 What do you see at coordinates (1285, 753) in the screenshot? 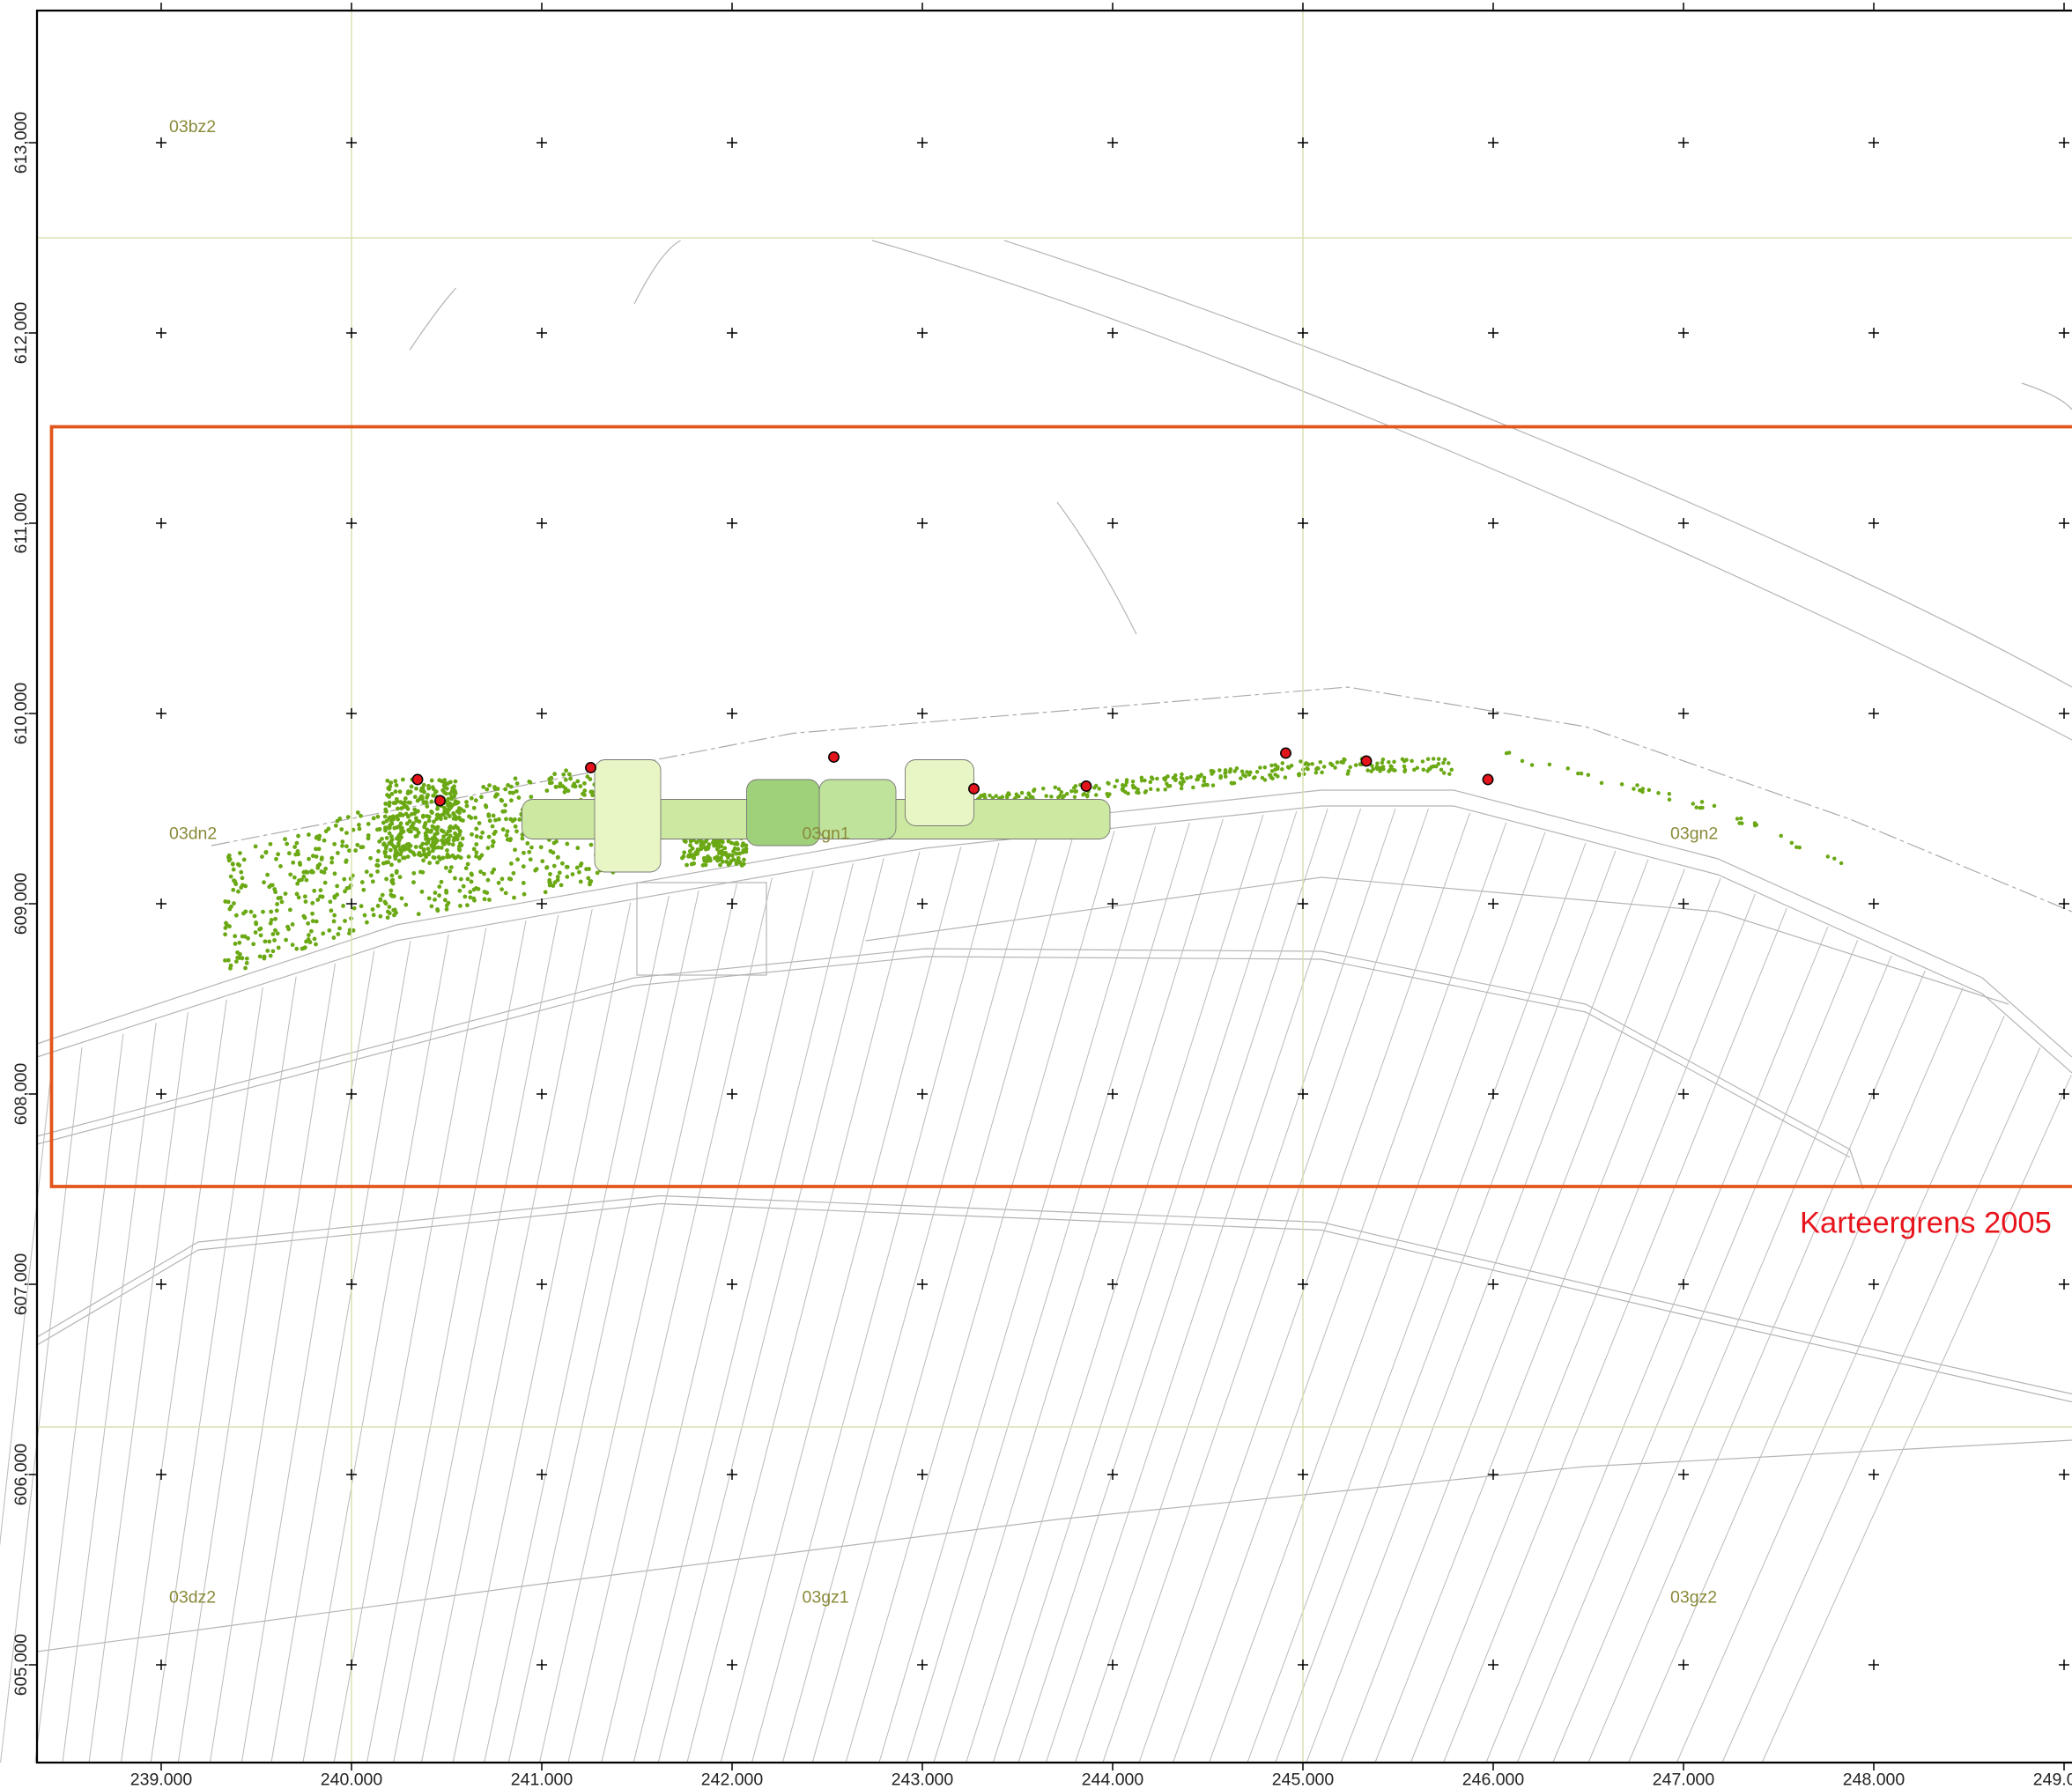
I see `find-point` at bounding box center [1285, 753].